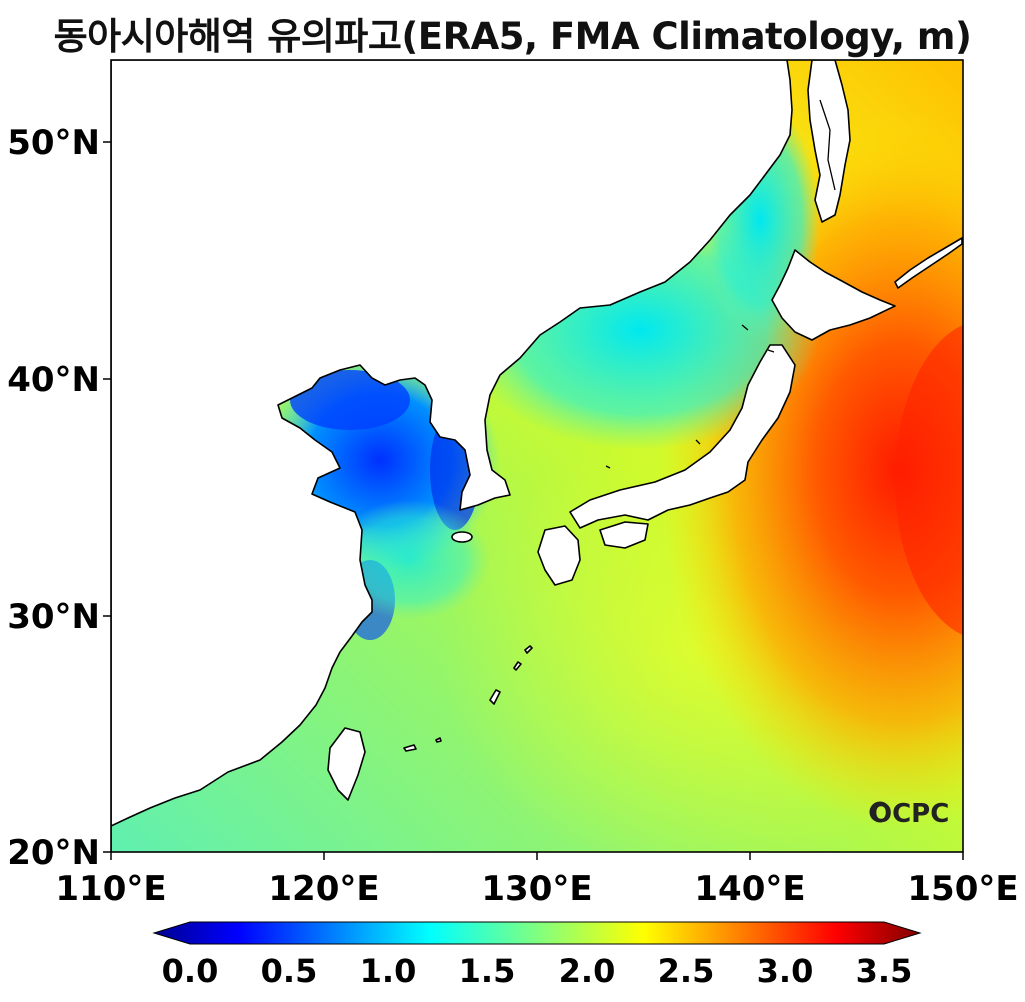 The image size is (1025, 1002). Describe the element at coordinates (884, 971) in the screenshot. I see `colorbar-tick-label: 3.5` at that location.